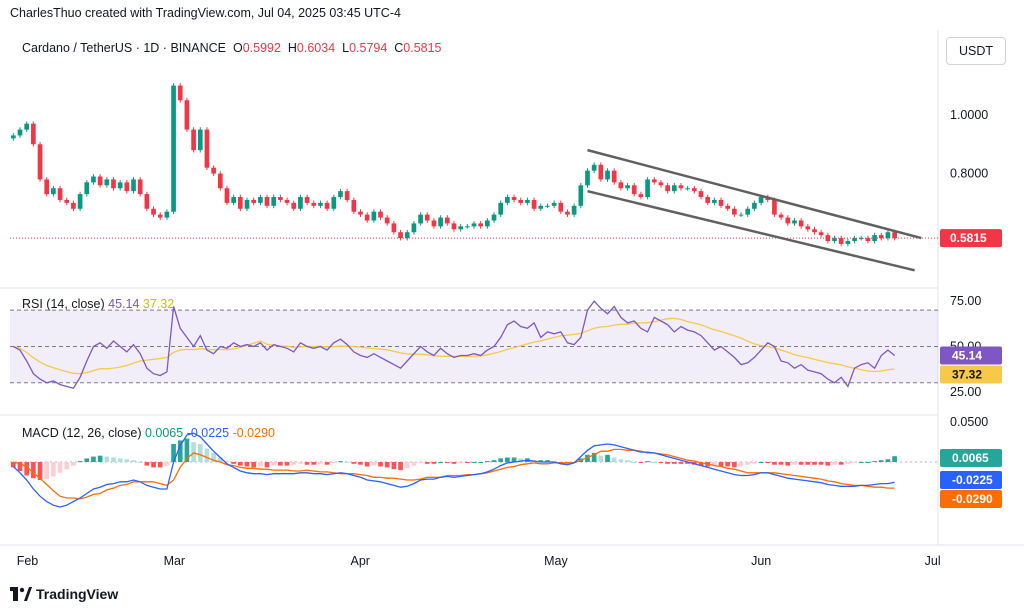 The image size is (1024, 615). What do you see at coordinates (454, 344) in the screenshot?
I see `rsi-line` at bounding box center [454, 344].